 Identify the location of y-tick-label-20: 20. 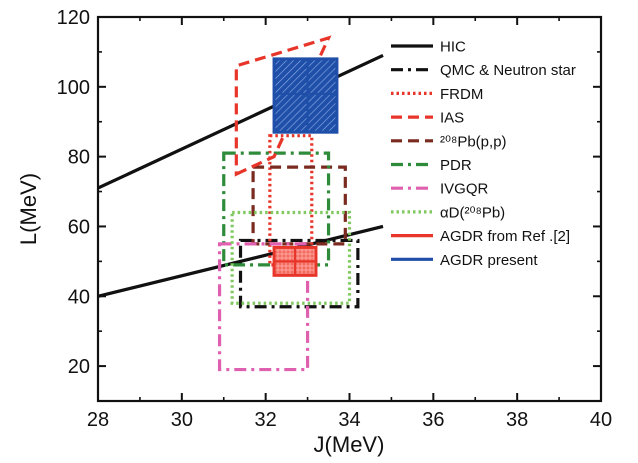
(79, 367).